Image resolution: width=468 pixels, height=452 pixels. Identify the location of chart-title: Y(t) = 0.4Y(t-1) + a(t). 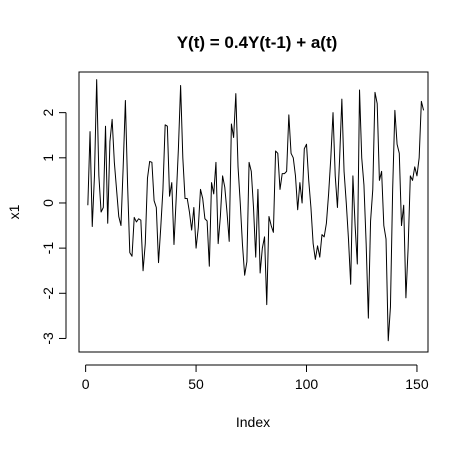
(257, 42).